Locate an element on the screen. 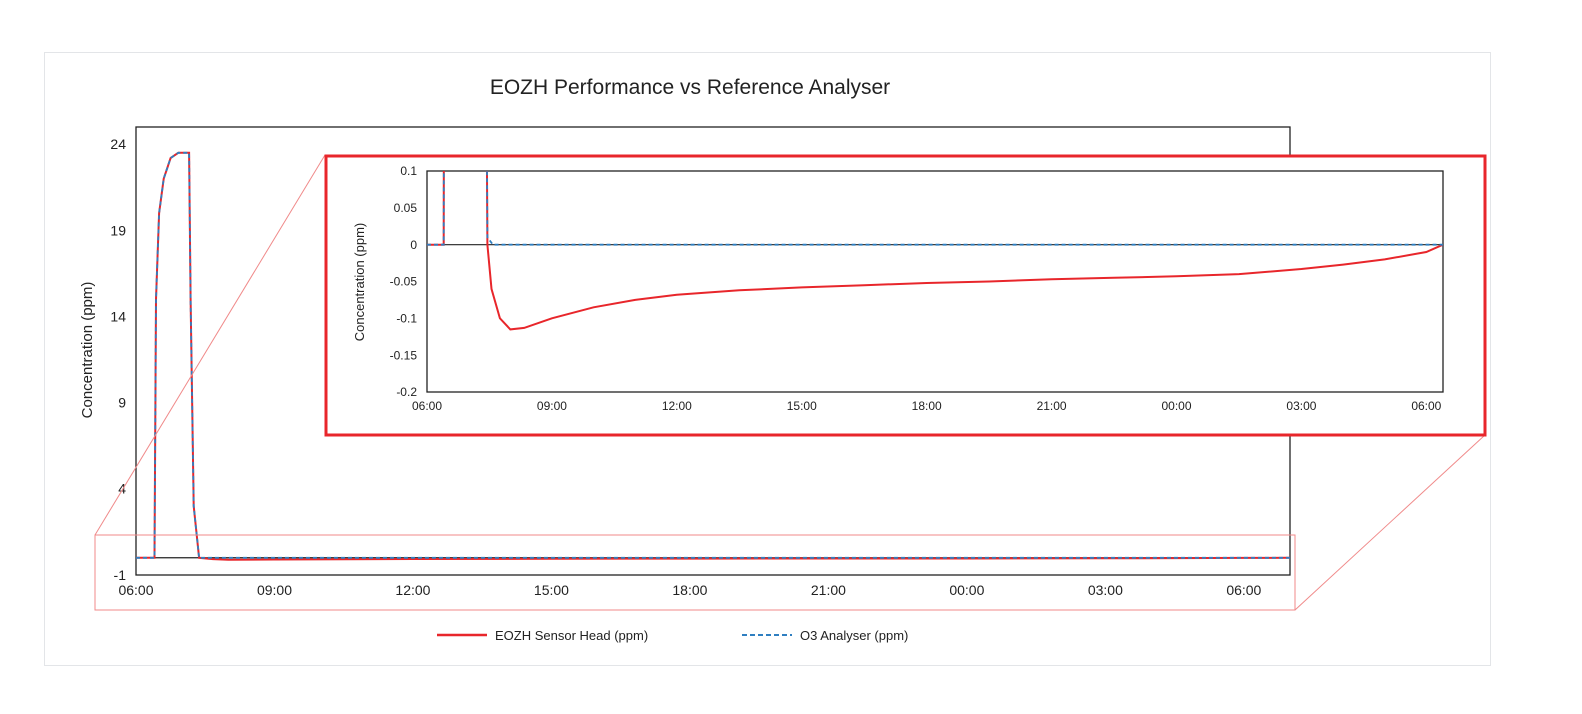 The height and width of the screenshot is (714, 1582). y-tick-label: 24 is located at coordinates (118, 144).